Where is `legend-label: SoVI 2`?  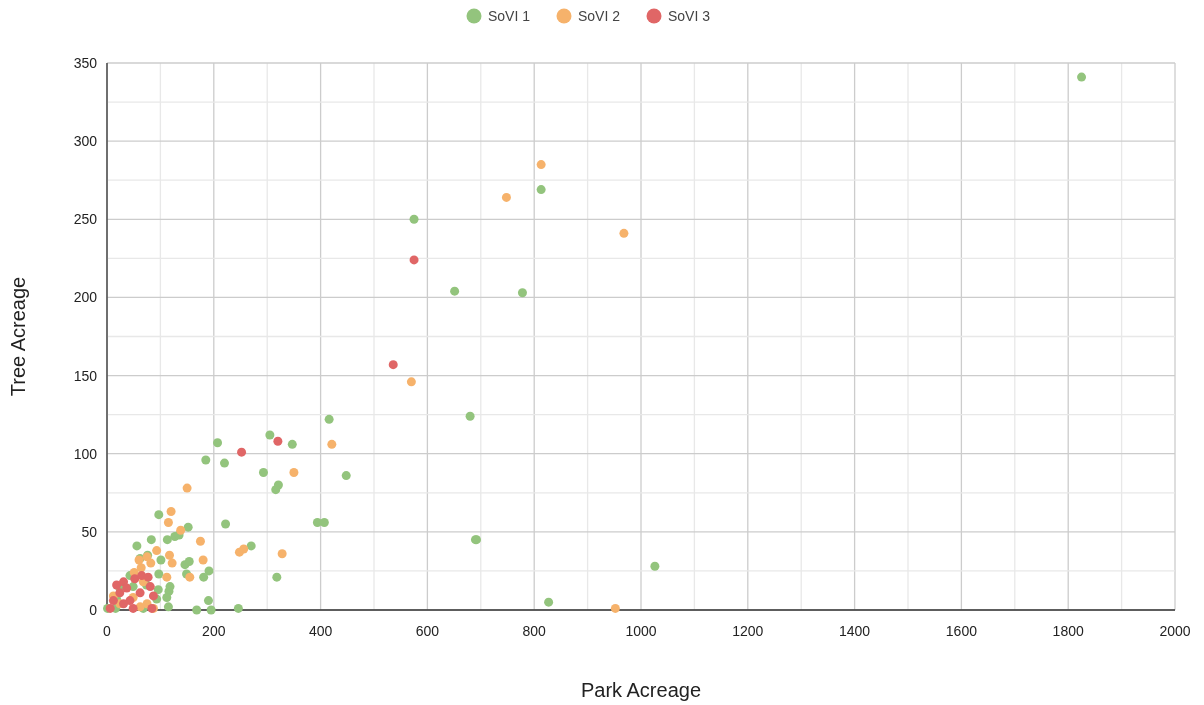
legend-label: SoVI 2 is located at coordinates (599, 16).